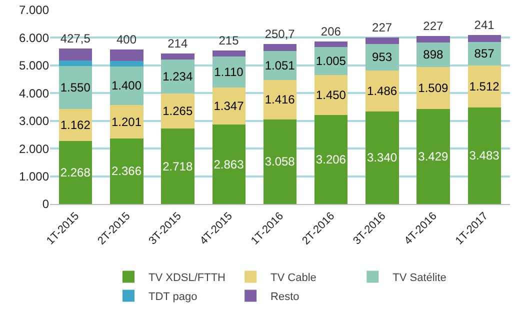  I want to click on data-label: 1.265, so click(177, 111).